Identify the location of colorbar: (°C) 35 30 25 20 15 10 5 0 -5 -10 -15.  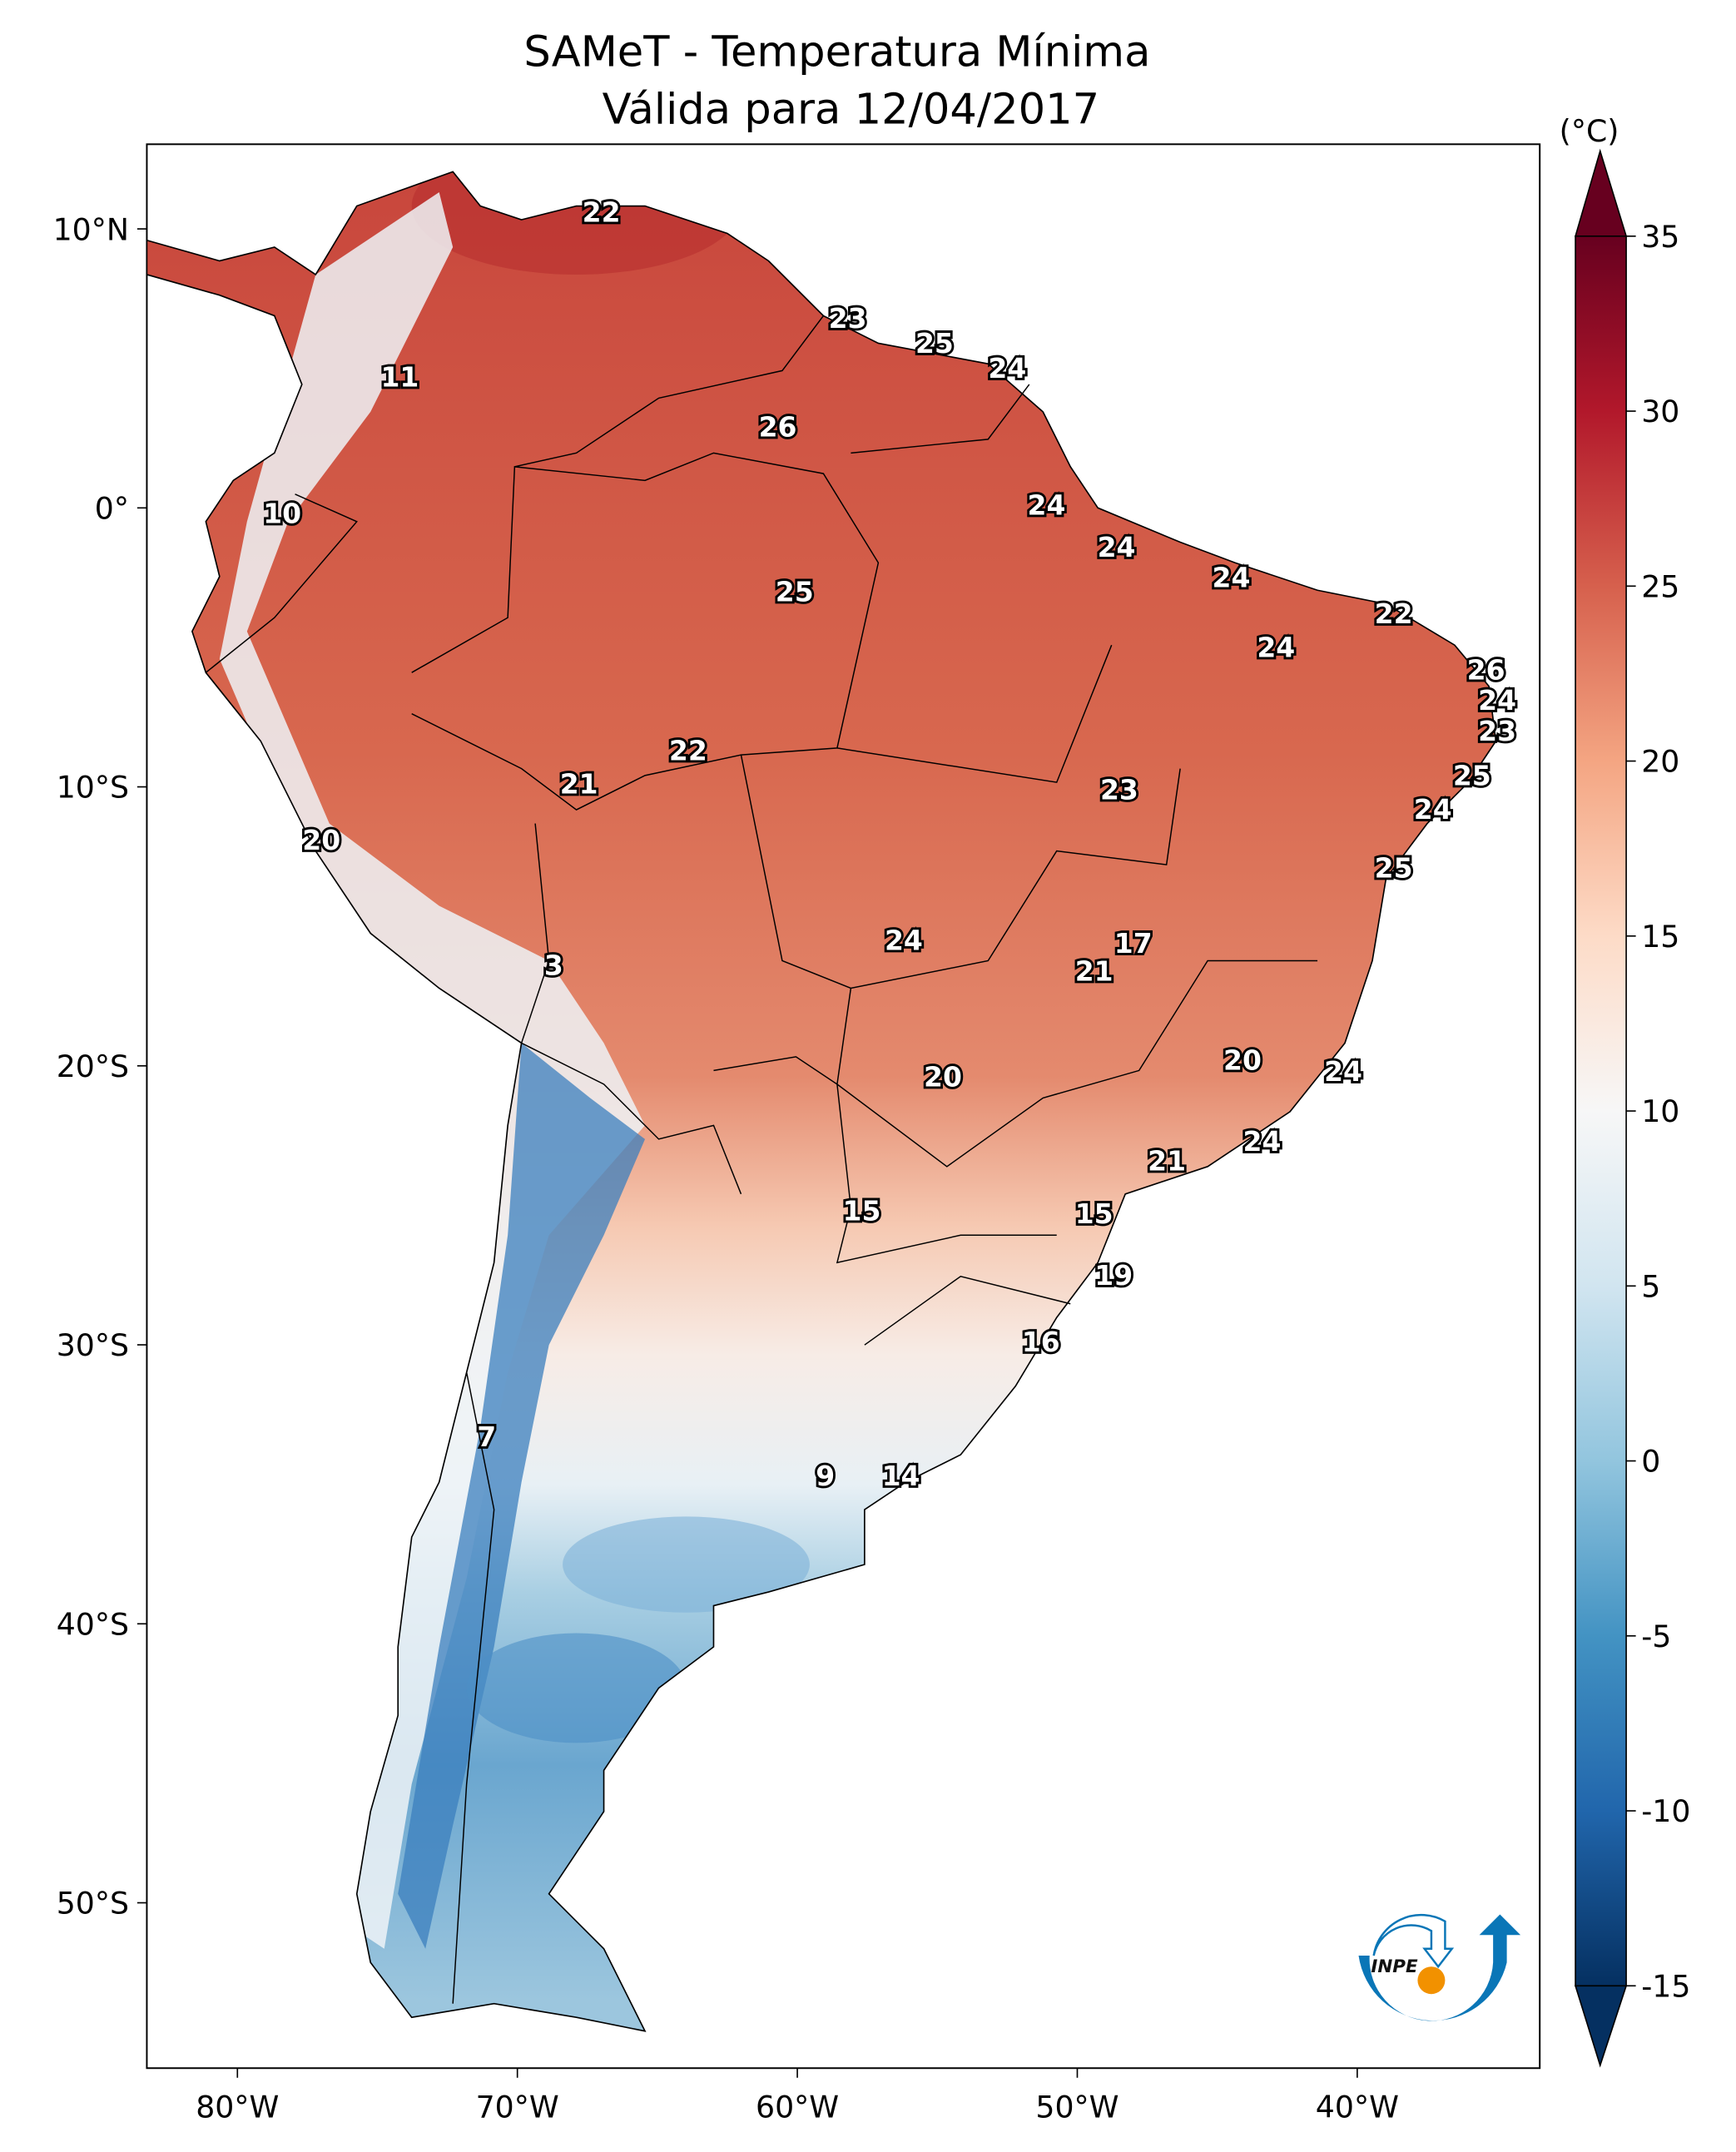
(1625, 1090).